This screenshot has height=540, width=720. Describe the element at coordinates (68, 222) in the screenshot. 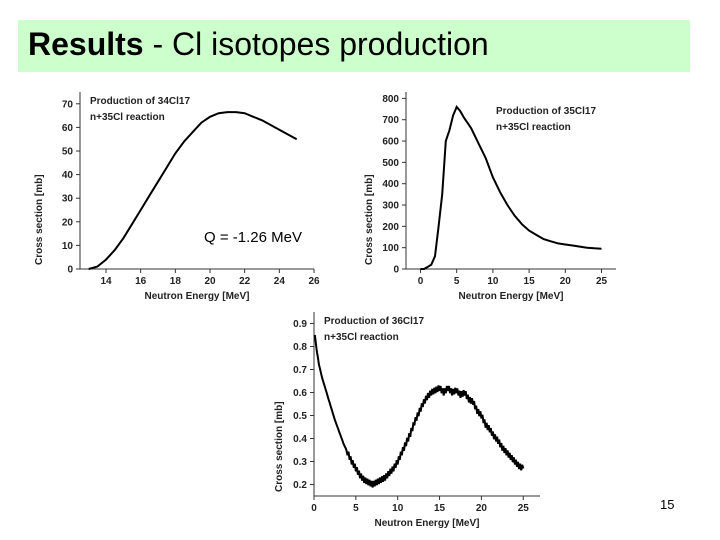

I see `y-tick-label: 20` at that location.